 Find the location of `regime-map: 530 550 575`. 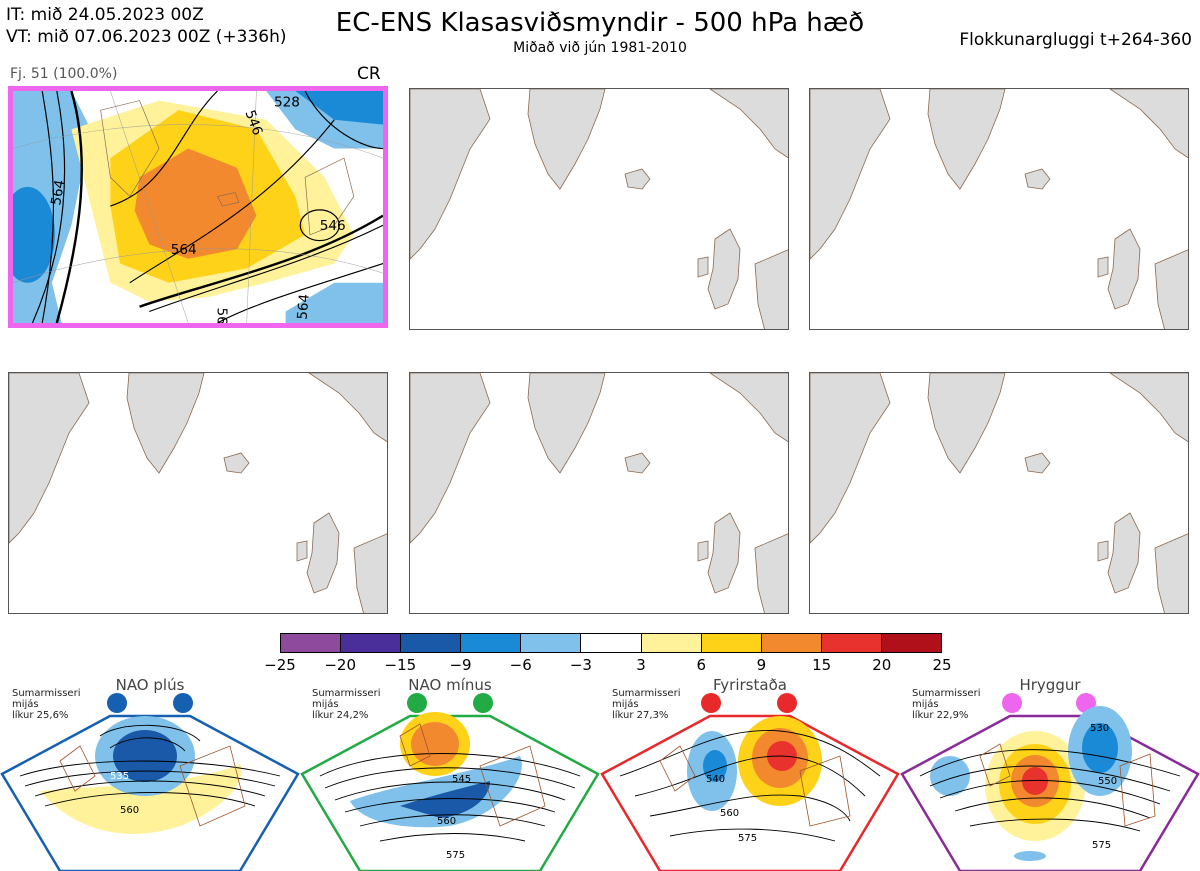

regime-map: 530 550 575 is located at coordinates (1050, 782).